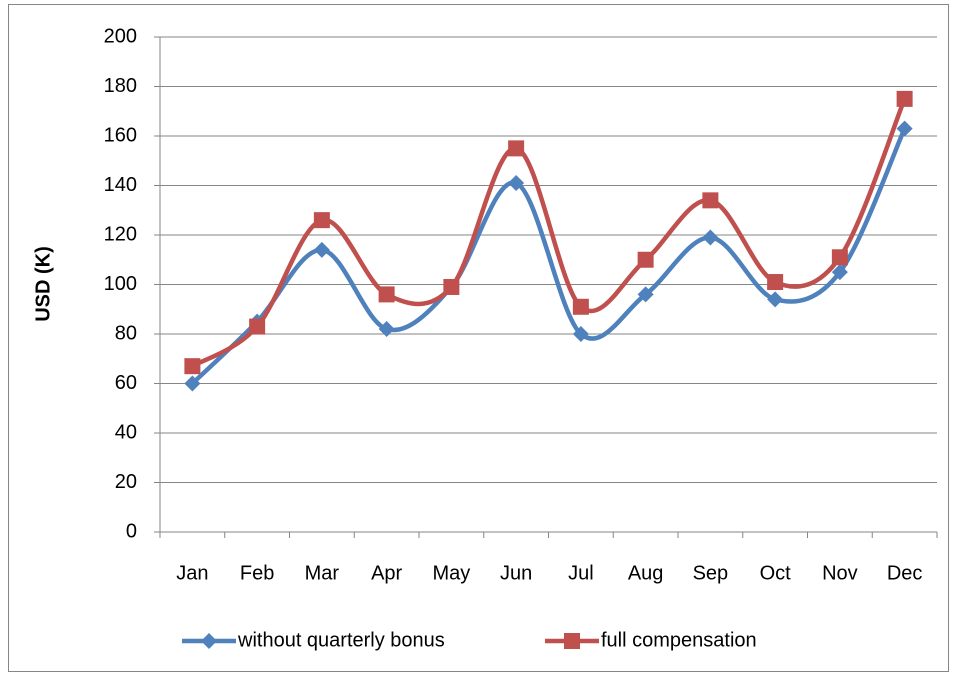 Image resolution: width=955 pixels, height=677 pixels. What do you see at coordinates (192, 573) in the screenshot?
I see `x-tick-label: Jan` at bounding box center [192, 573].